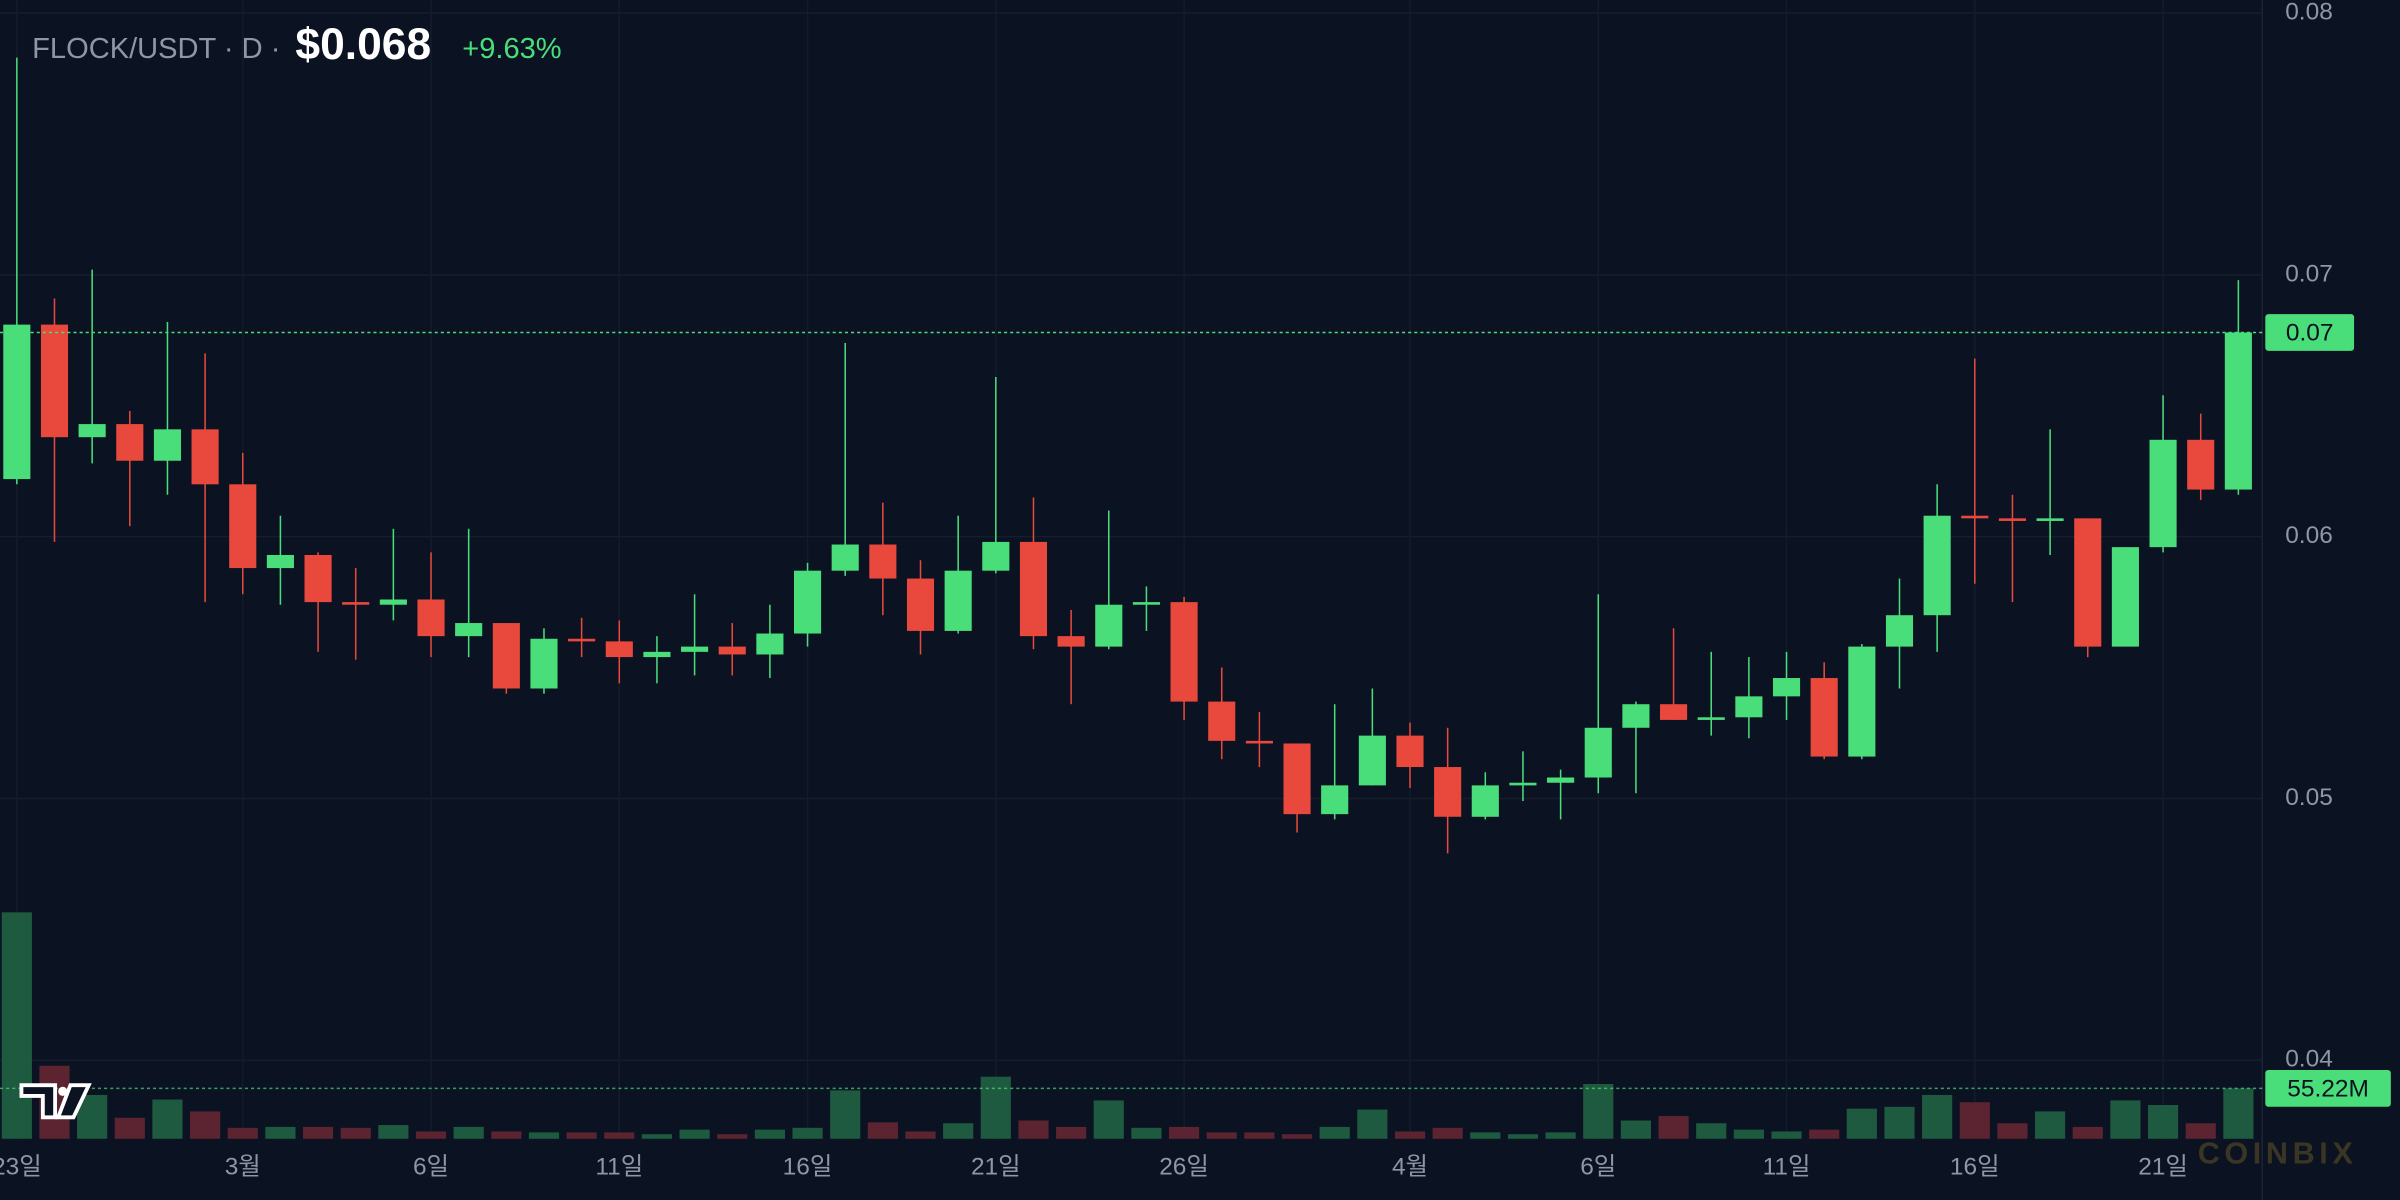  What do you see at coordinates (2278, 1154) in the screenshot?
I see `watermark: COINBIX` at bounding box center [2278, 1154].